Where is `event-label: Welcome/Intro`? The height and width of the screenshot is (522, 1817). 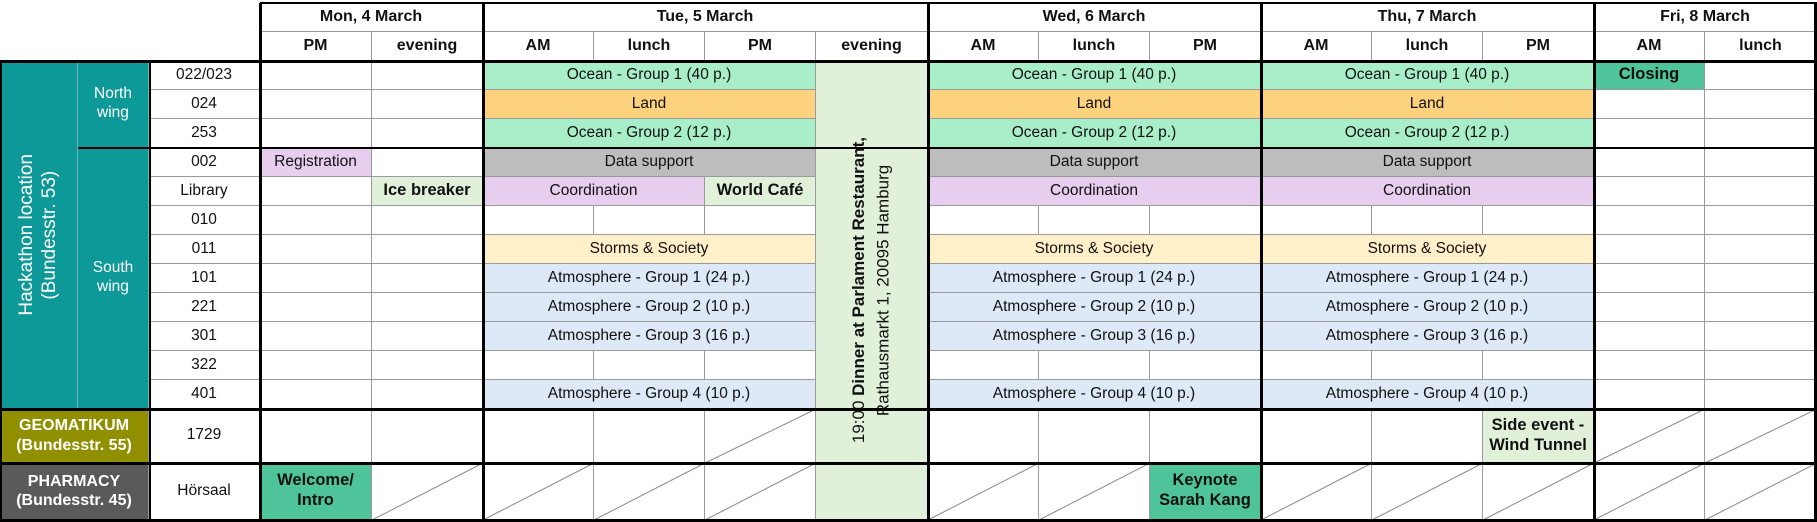 event-label: Welcome/Intro is located at coordinates (315, 490).